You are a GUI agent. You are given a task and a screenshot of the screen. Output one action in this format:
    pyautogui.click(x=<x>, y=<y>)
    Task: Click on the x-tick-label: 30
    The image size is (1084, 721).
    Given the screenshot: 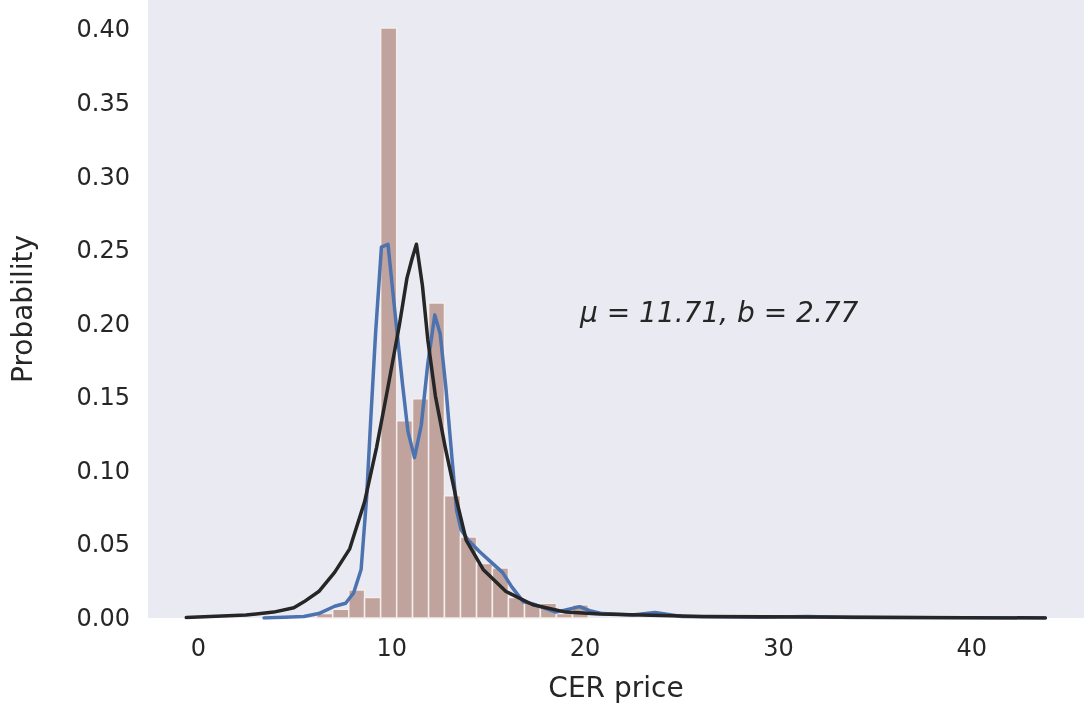 What is the action you would take?
    pyautogui.click(x=778, y=648)
    